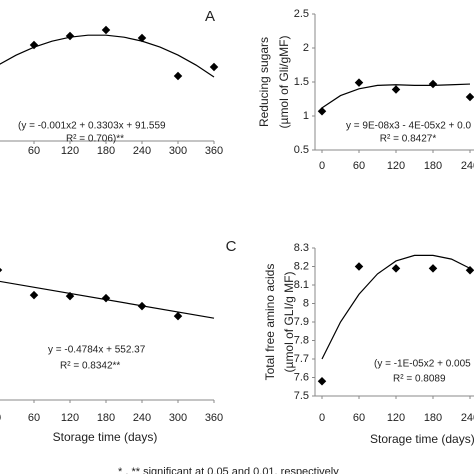  Describe the element at coordinates (301, 396) in the screenshot. I see `y-tick-label: 7.5` at that location.